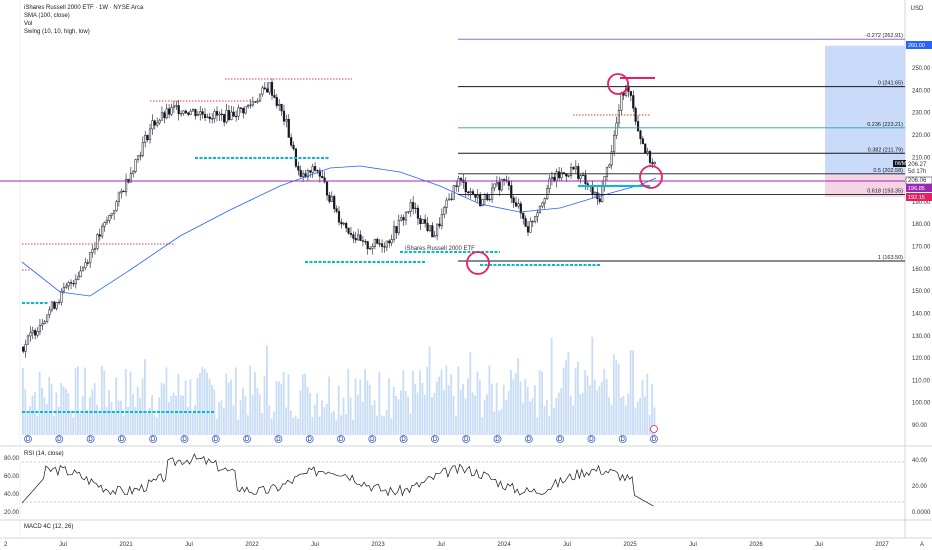 The height and width of the screenshot is (550, 932). I want to click on fib-level-label: 0 (241.65), so click(890, 84).